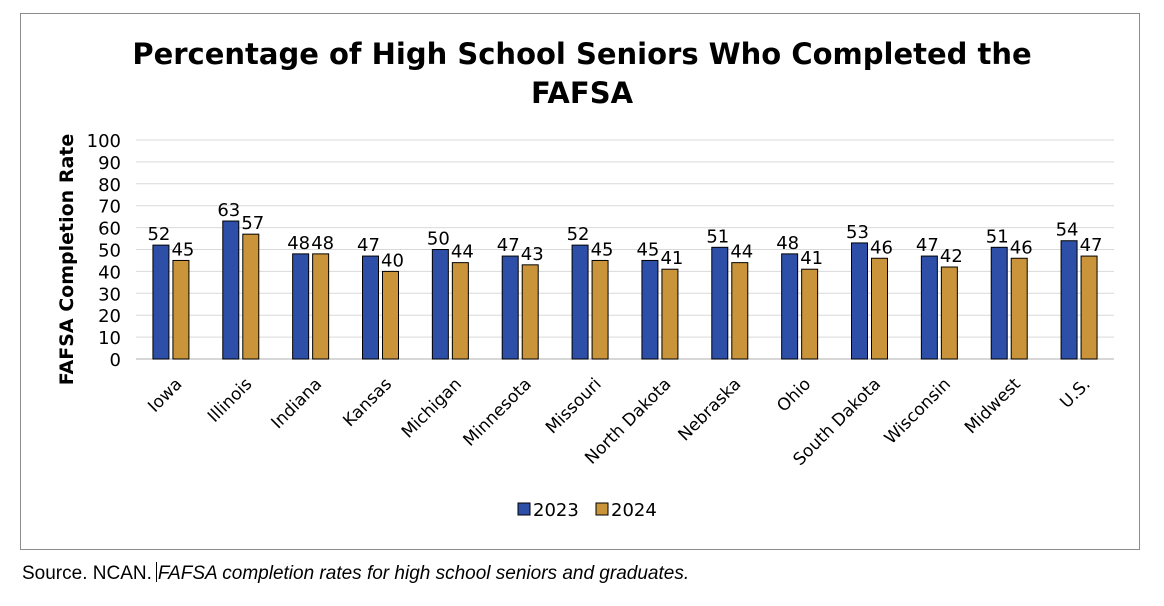 The image size is (1164, 606). What do you see at coordinates (228, 210) in the screenshot?
I see `data-label: 63` at bounding box center [228, 210].